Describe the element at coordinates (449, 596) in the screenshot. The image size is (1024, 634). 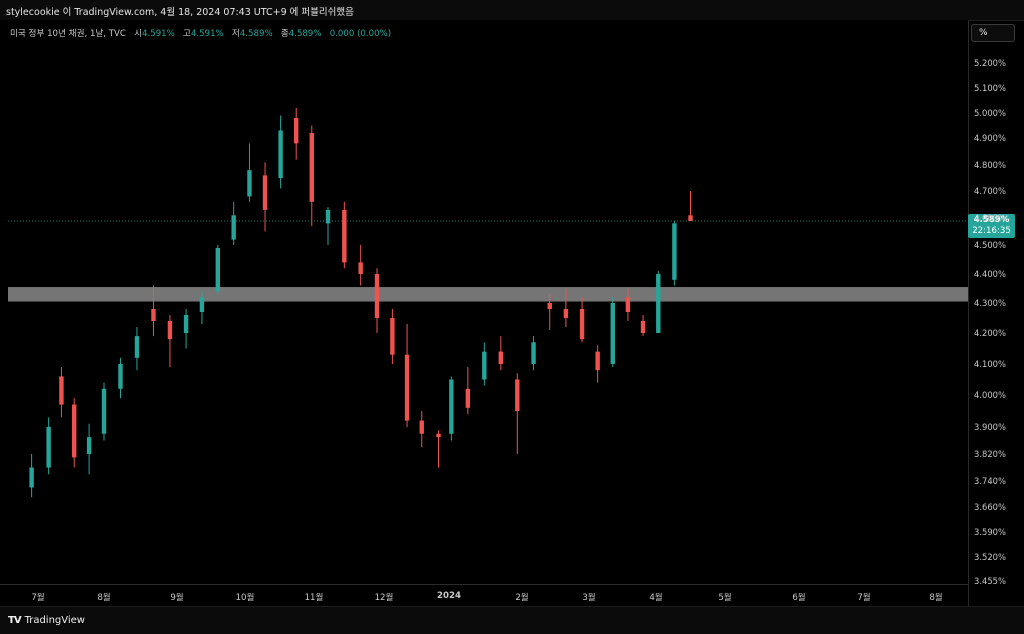
I see `time-tick-label: 2024` at that location.